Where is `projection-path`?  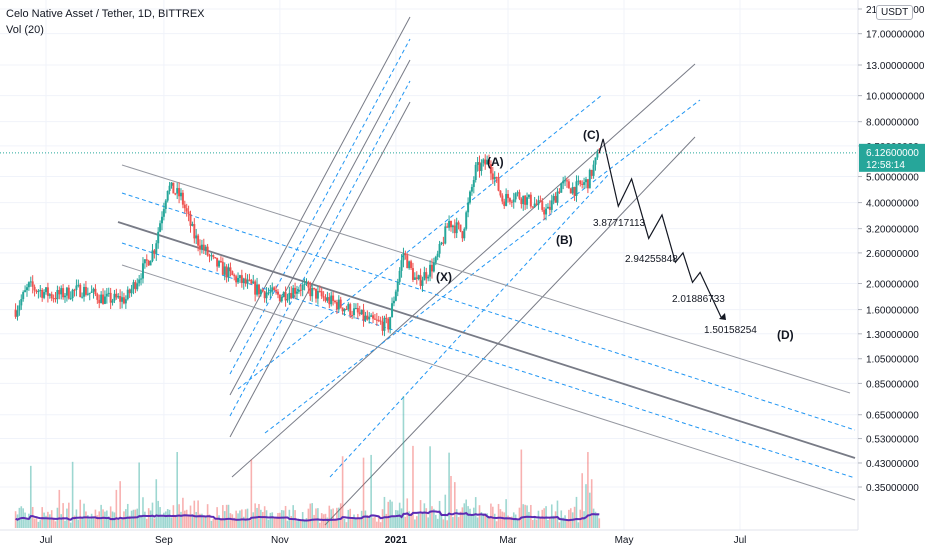 projection-path is located at coordinates (660, 228).